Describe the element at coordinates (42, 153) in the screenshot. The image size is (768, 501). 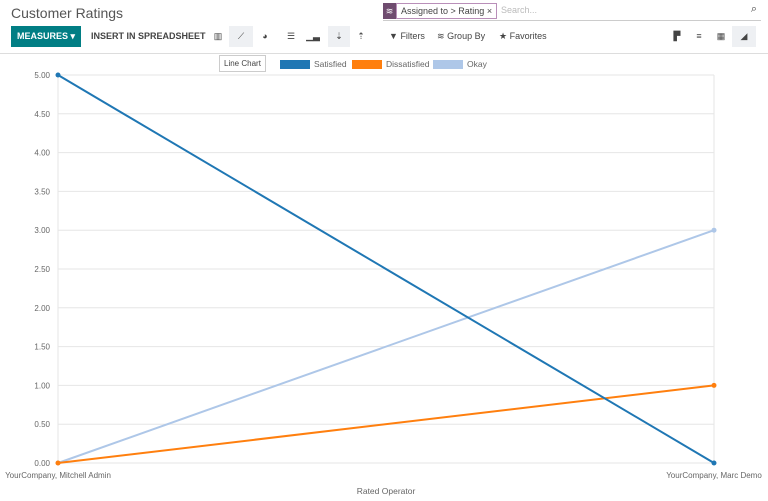
I see `y-tick-label: 4.00` at that location.